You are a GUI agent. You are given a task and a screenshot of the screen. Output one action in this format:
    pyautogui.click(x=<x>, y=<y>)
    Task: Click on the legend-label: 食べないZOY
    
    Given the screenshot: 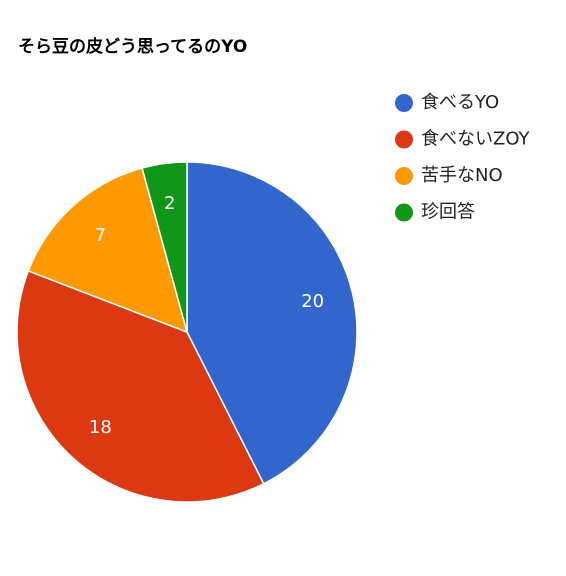 What is the action you would take?
    pyautogui.click(x=476, y=139)
    